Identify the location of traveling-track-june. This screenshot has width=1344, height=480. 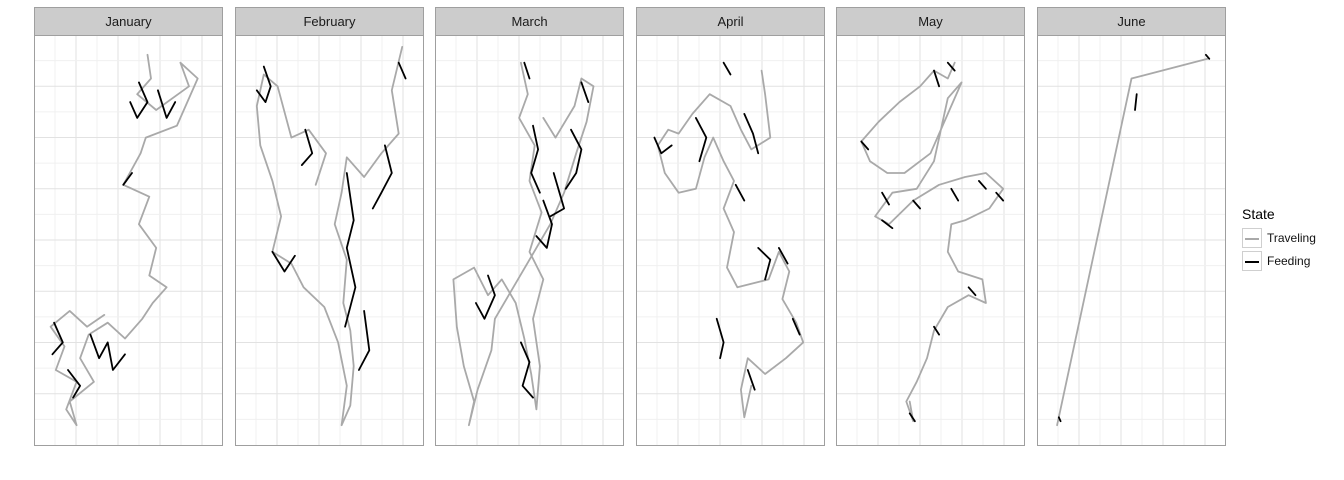
(1132, 242).